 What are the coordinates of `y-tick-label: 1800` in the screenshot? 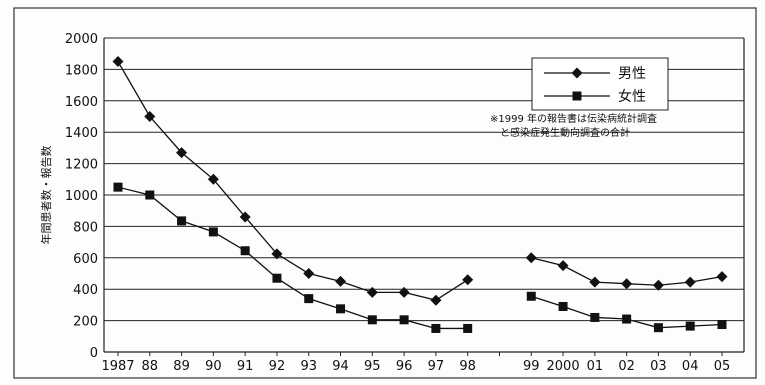 It's located at (81, 70).